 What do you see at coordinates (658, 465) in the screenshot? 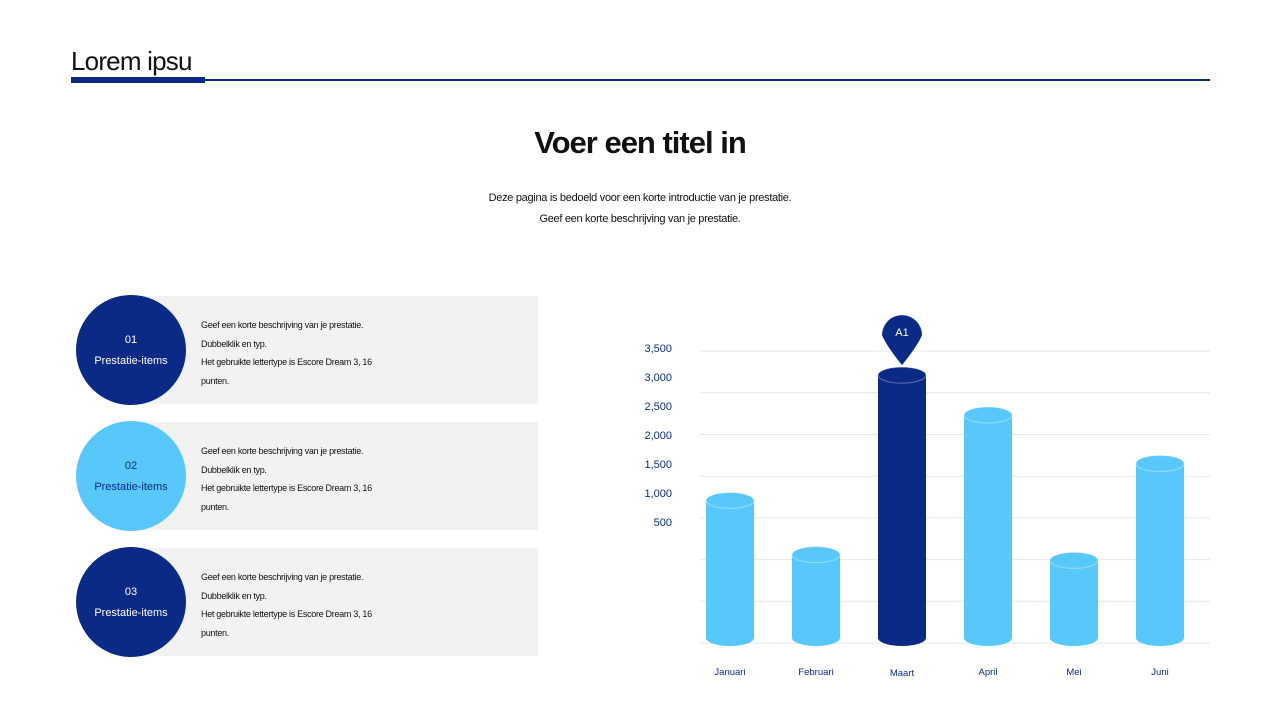
I see `y-tick-label: 1,500` at bounding box center [658, 465].